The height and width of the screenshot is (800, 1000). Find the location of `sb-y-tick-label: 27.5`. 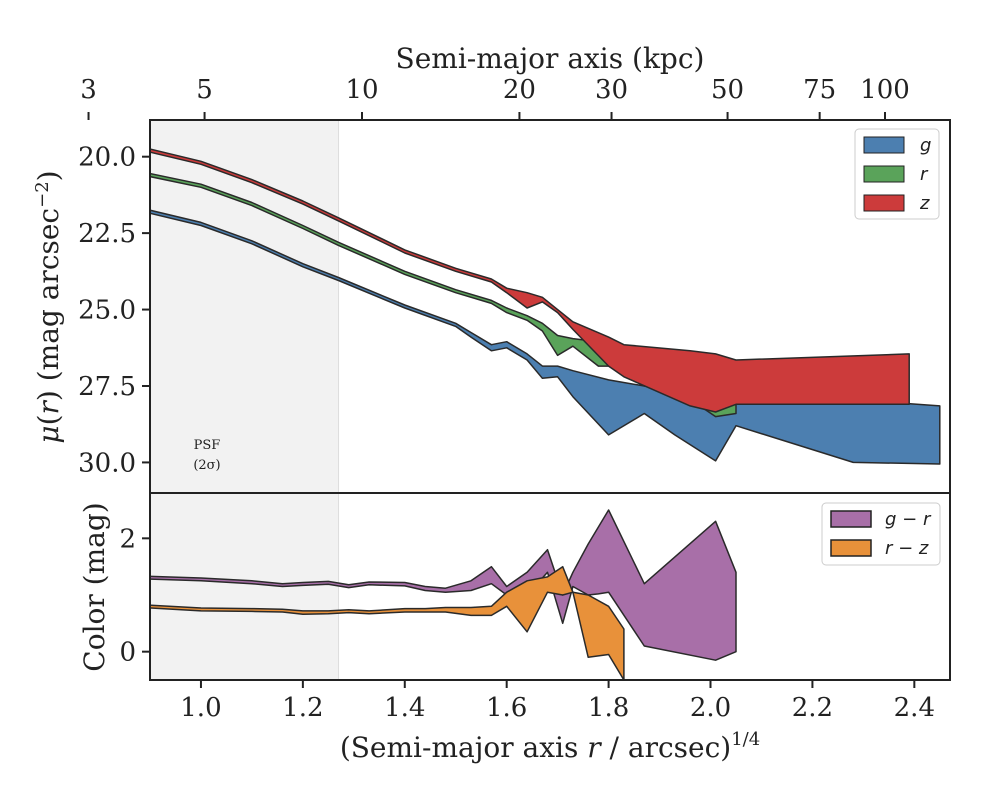

sb-y-tick-label: 27.5 is located at coordinates (107, 387).